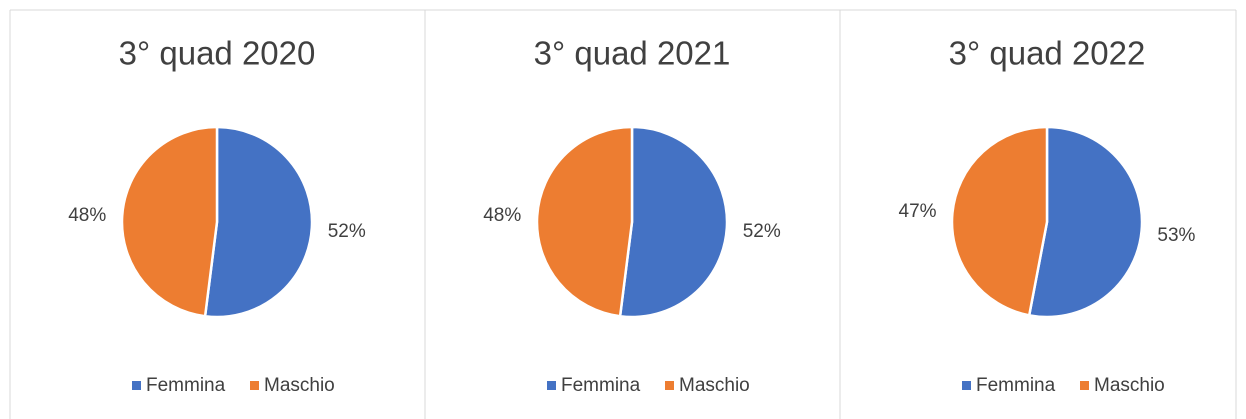  I want to click on data-label: 47%, so click(918, 211).